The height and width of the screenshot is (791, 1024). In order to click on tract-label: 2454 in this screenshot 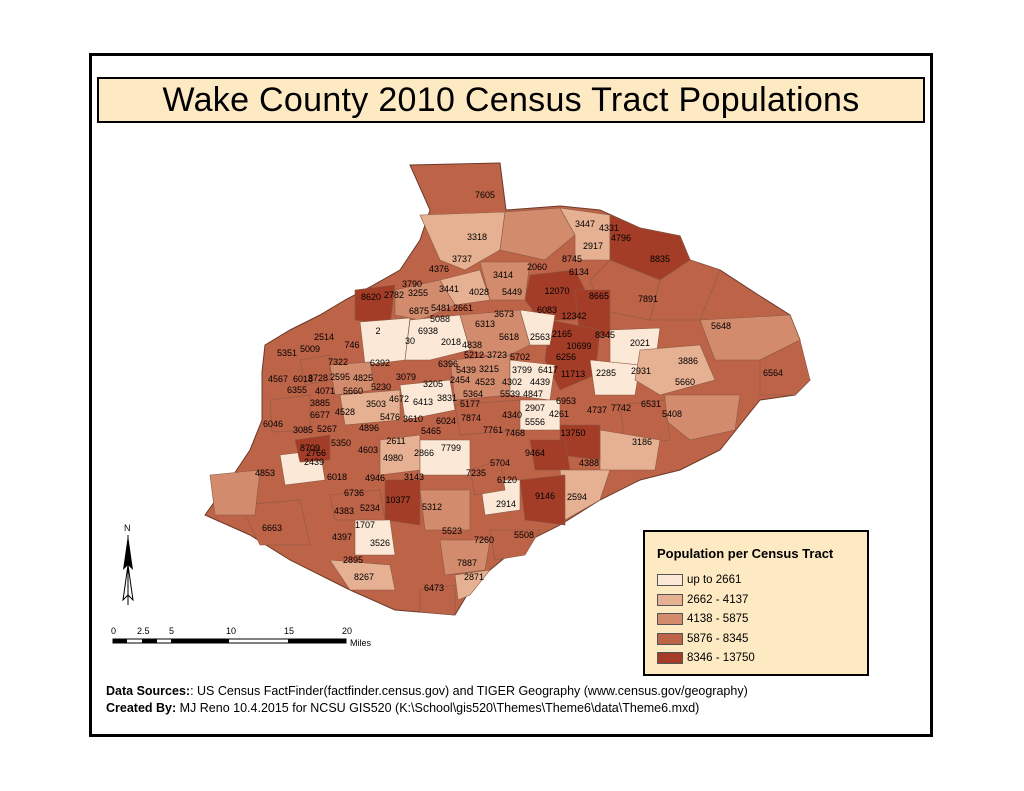, I will do `click(460, 380)`.